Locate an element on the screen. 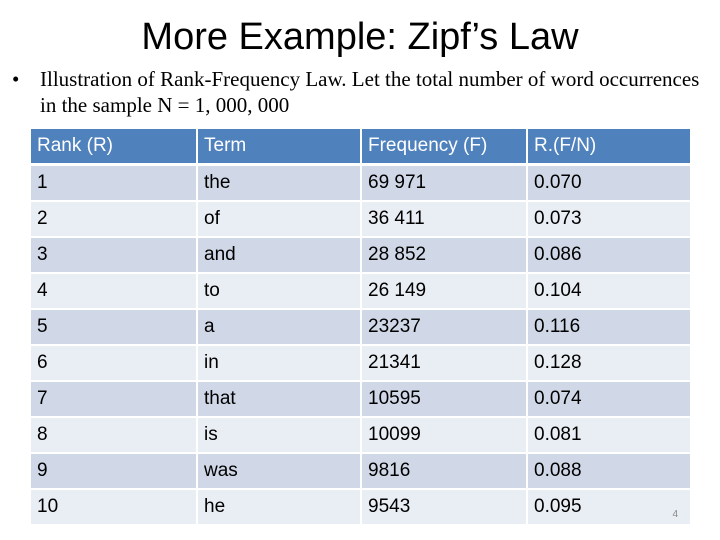  cell-term: in is located at coordinates (280, 364).